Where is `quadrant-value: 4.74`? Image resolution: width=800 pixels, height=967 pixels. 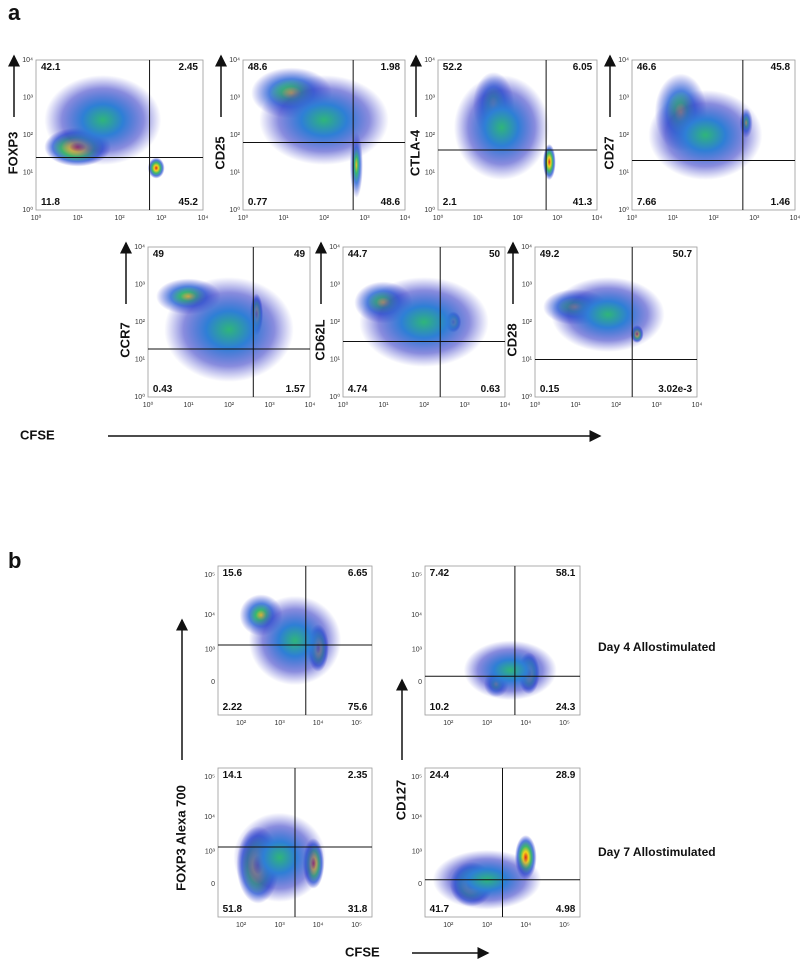
quadrant-value: 4.74 is located at coordinates (358, 389).